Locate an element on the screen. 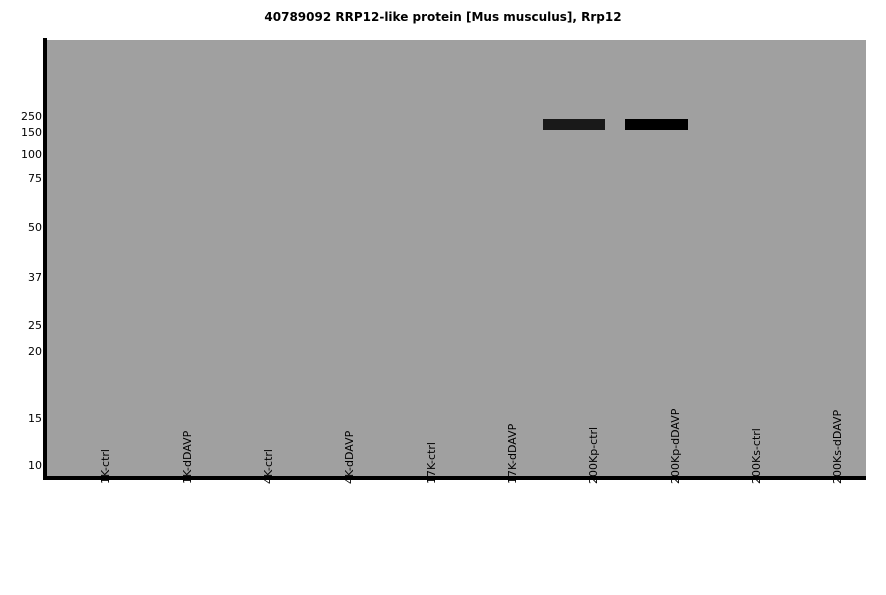  y-tick-label: 75 is located at coordinates (35, 178).